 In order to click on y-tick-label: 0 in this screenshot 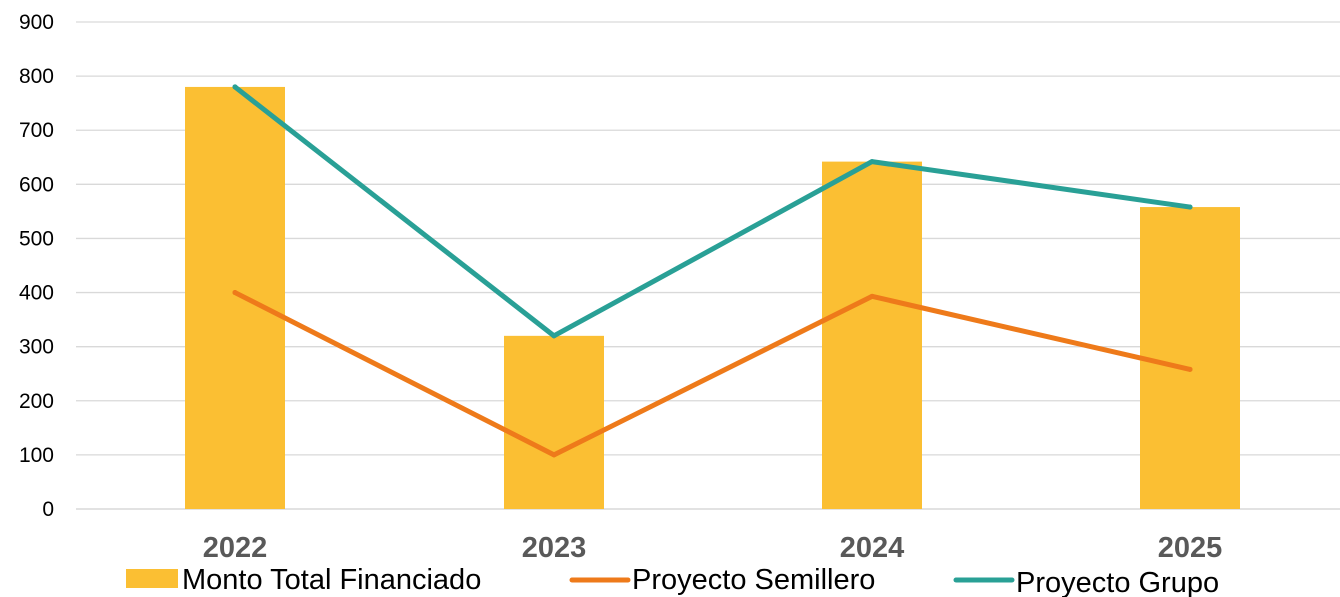, I will do `click(48, 509)`.